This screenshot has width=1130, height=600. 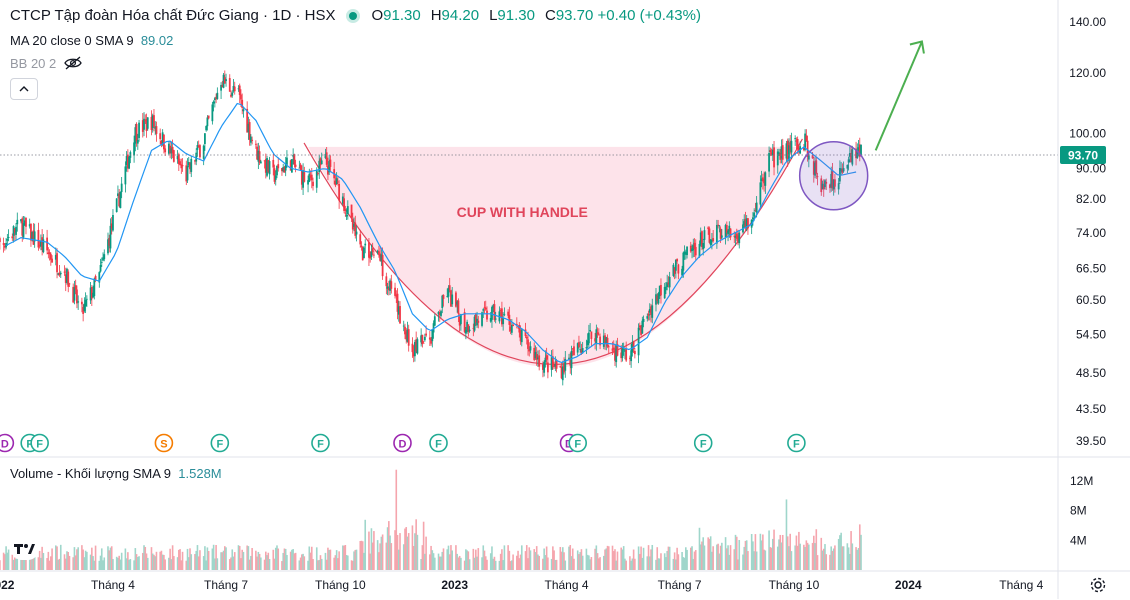 What do you see at coordinates (1087, 22) in the screenshot?
I see `price-tick-label: 140.00` at bounding box center [1087, 22].